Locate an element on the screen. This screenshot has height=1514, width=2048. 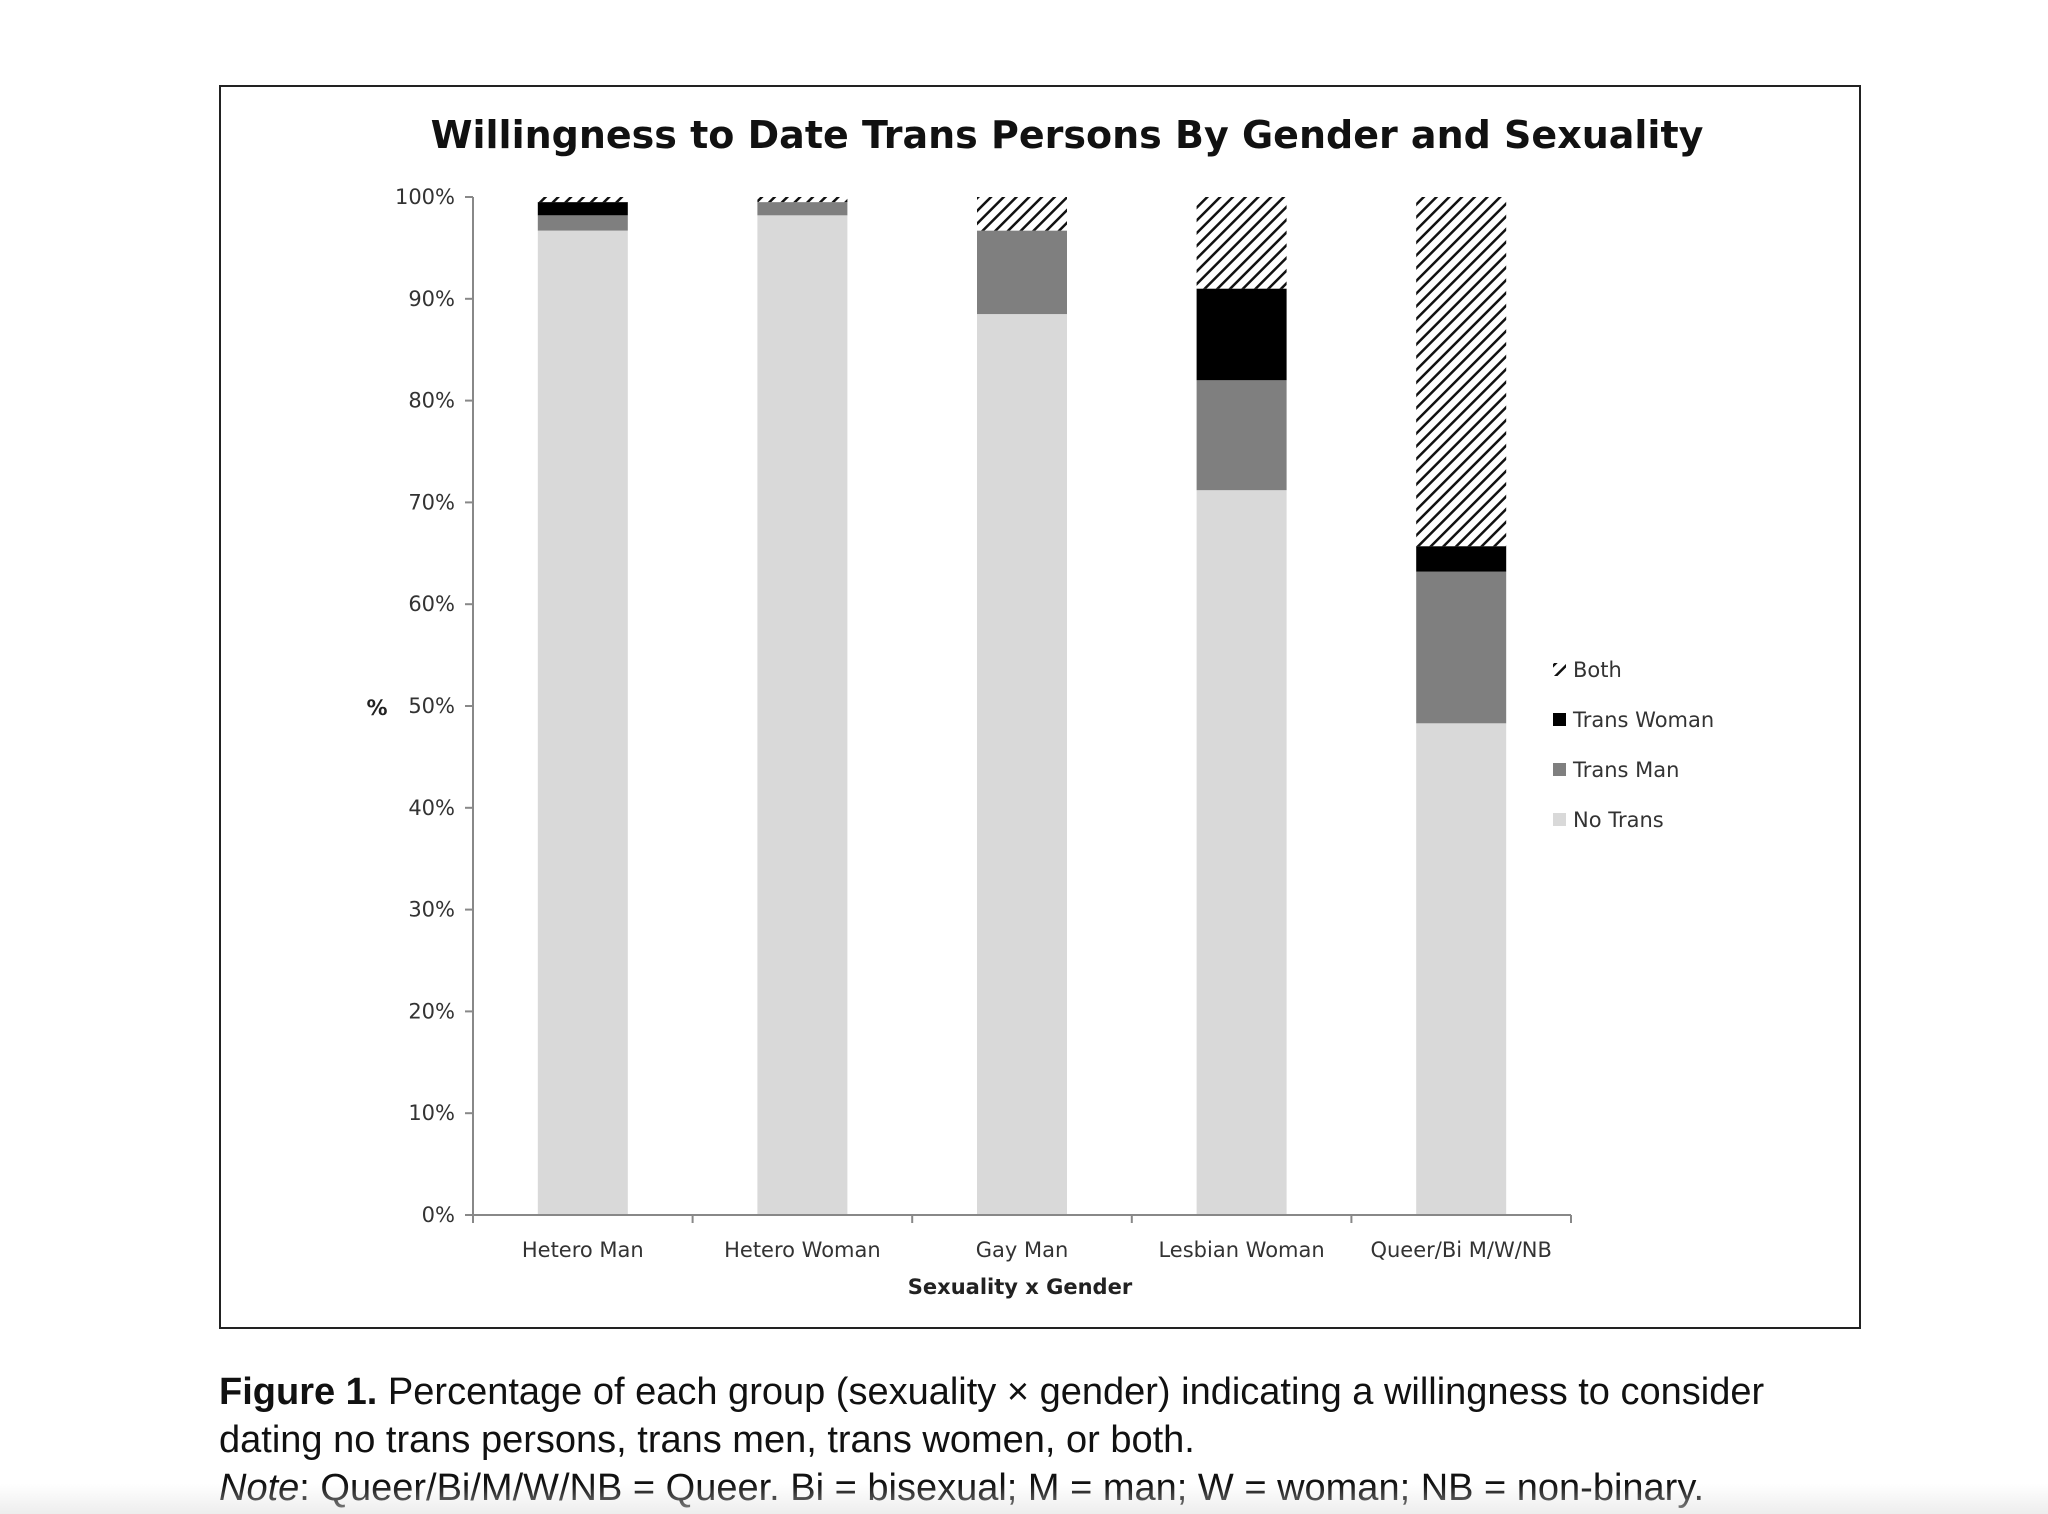
legend-label: Trans Man is located at coordinates (1625, 770).